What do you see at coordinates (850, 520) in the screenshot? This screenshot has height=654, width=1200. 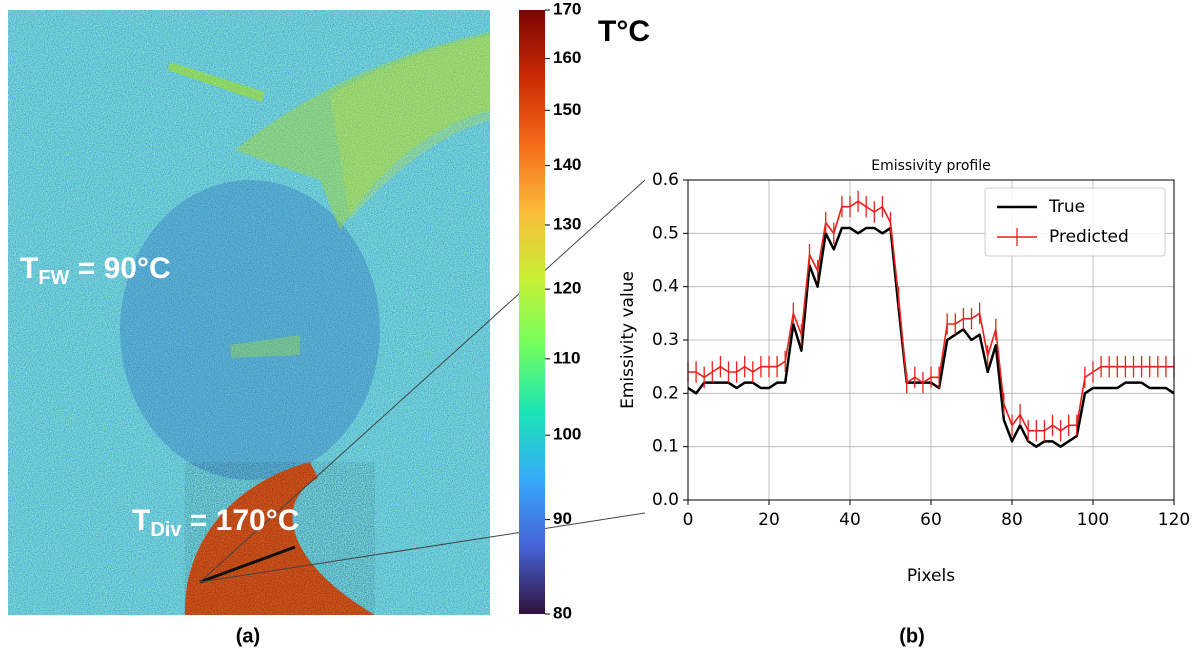 I see `x-tick-label: 40` at bounding box center [850, 520].